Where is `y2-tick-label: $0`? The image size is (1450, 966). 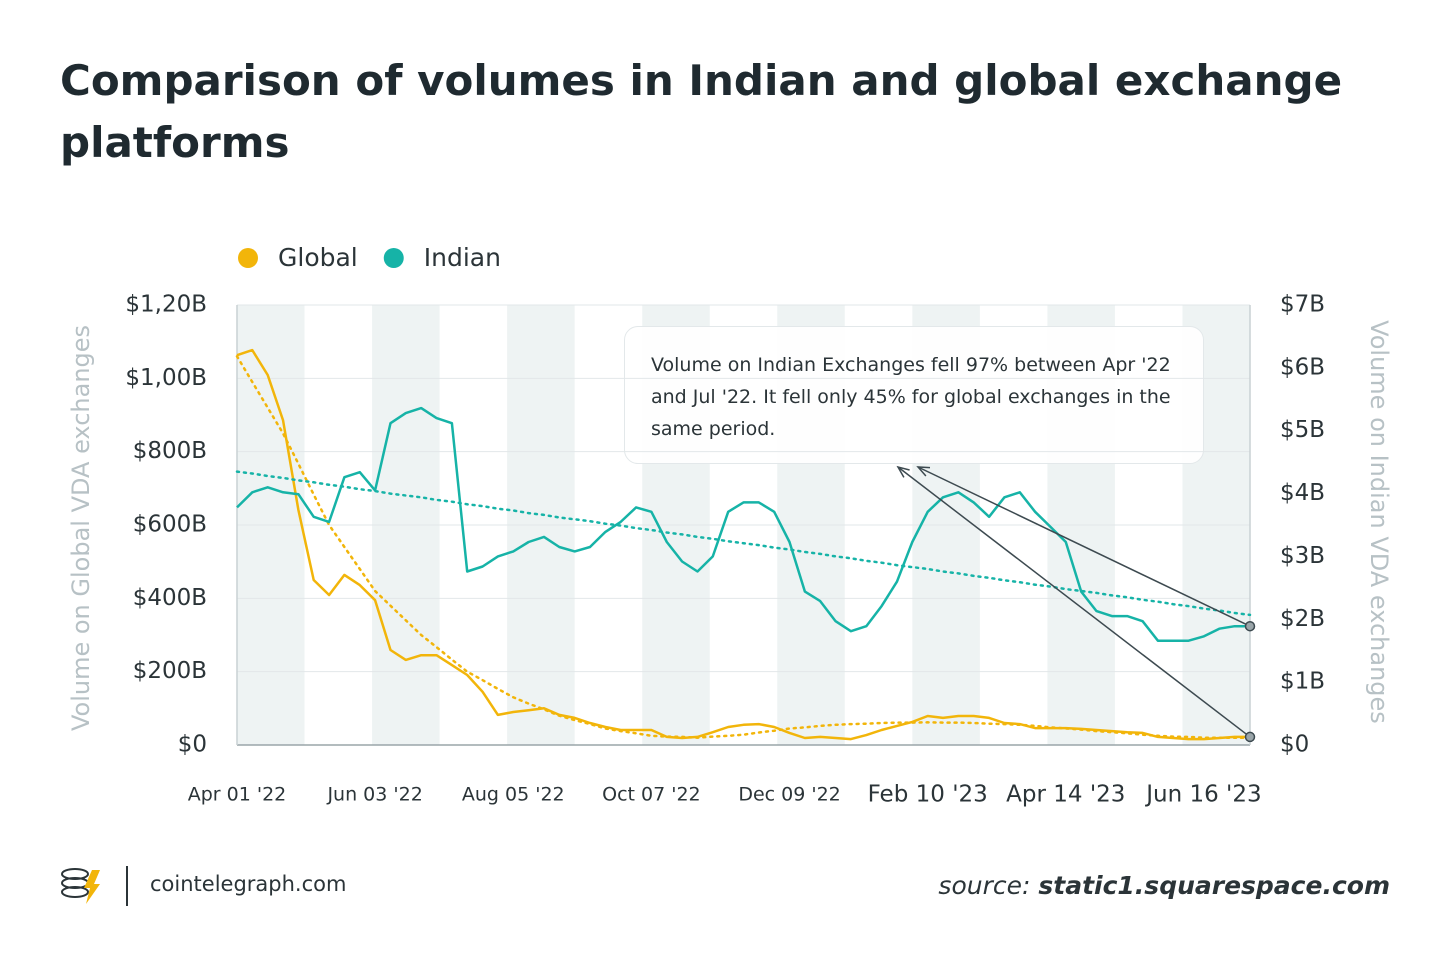
y2-tick-label: $0 is located at coordinates (1294, 745).